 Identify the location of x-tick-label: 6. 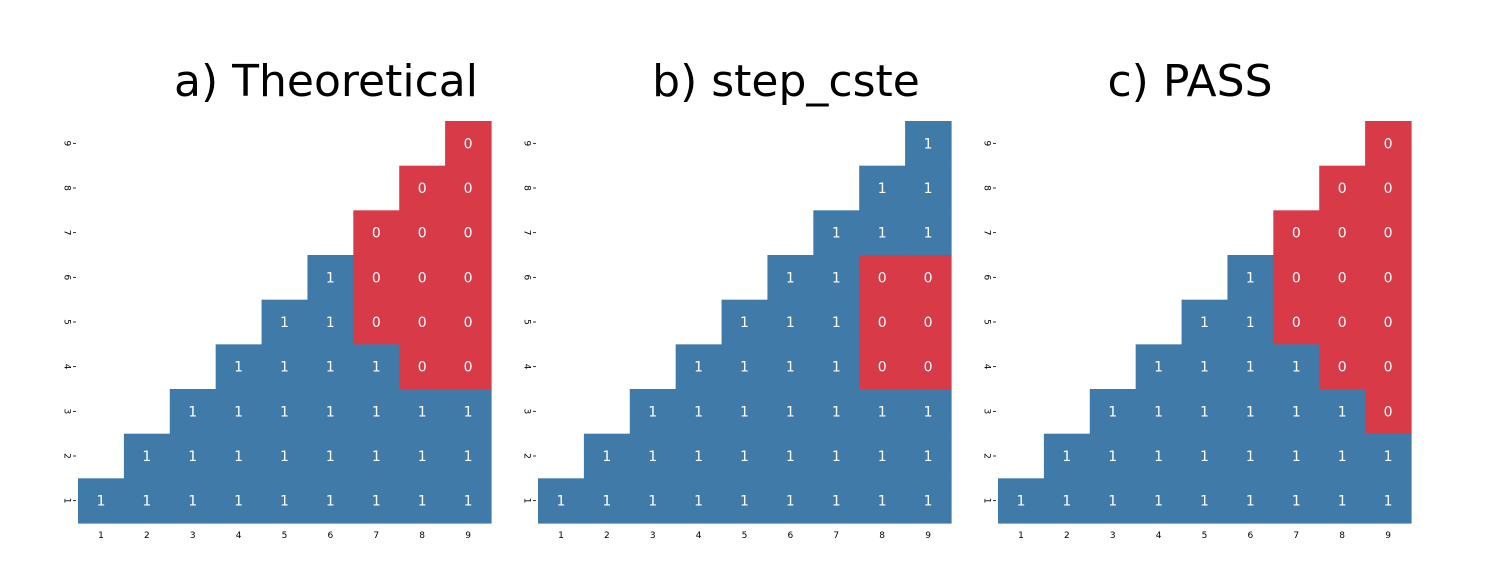
(791, 536).